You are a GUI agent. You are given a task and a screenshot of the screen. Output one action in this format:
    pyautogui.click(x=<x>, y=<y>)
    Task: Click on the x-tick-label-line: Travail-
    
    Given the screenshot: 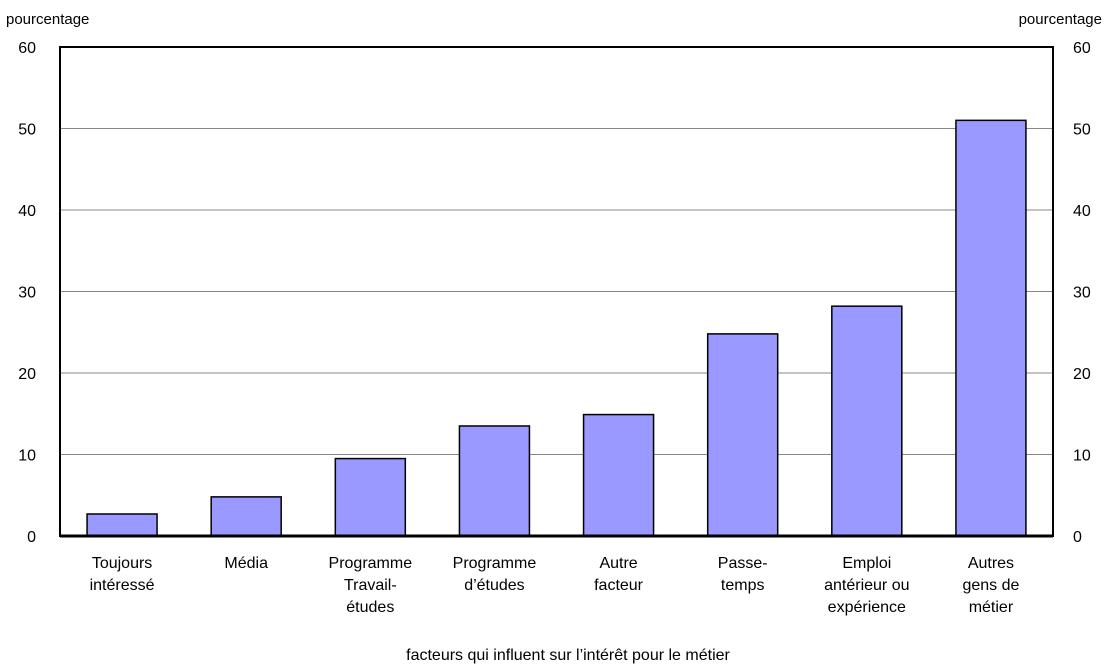 What is the action you would take?
    pyautogui.click(x=370, y=585)
    